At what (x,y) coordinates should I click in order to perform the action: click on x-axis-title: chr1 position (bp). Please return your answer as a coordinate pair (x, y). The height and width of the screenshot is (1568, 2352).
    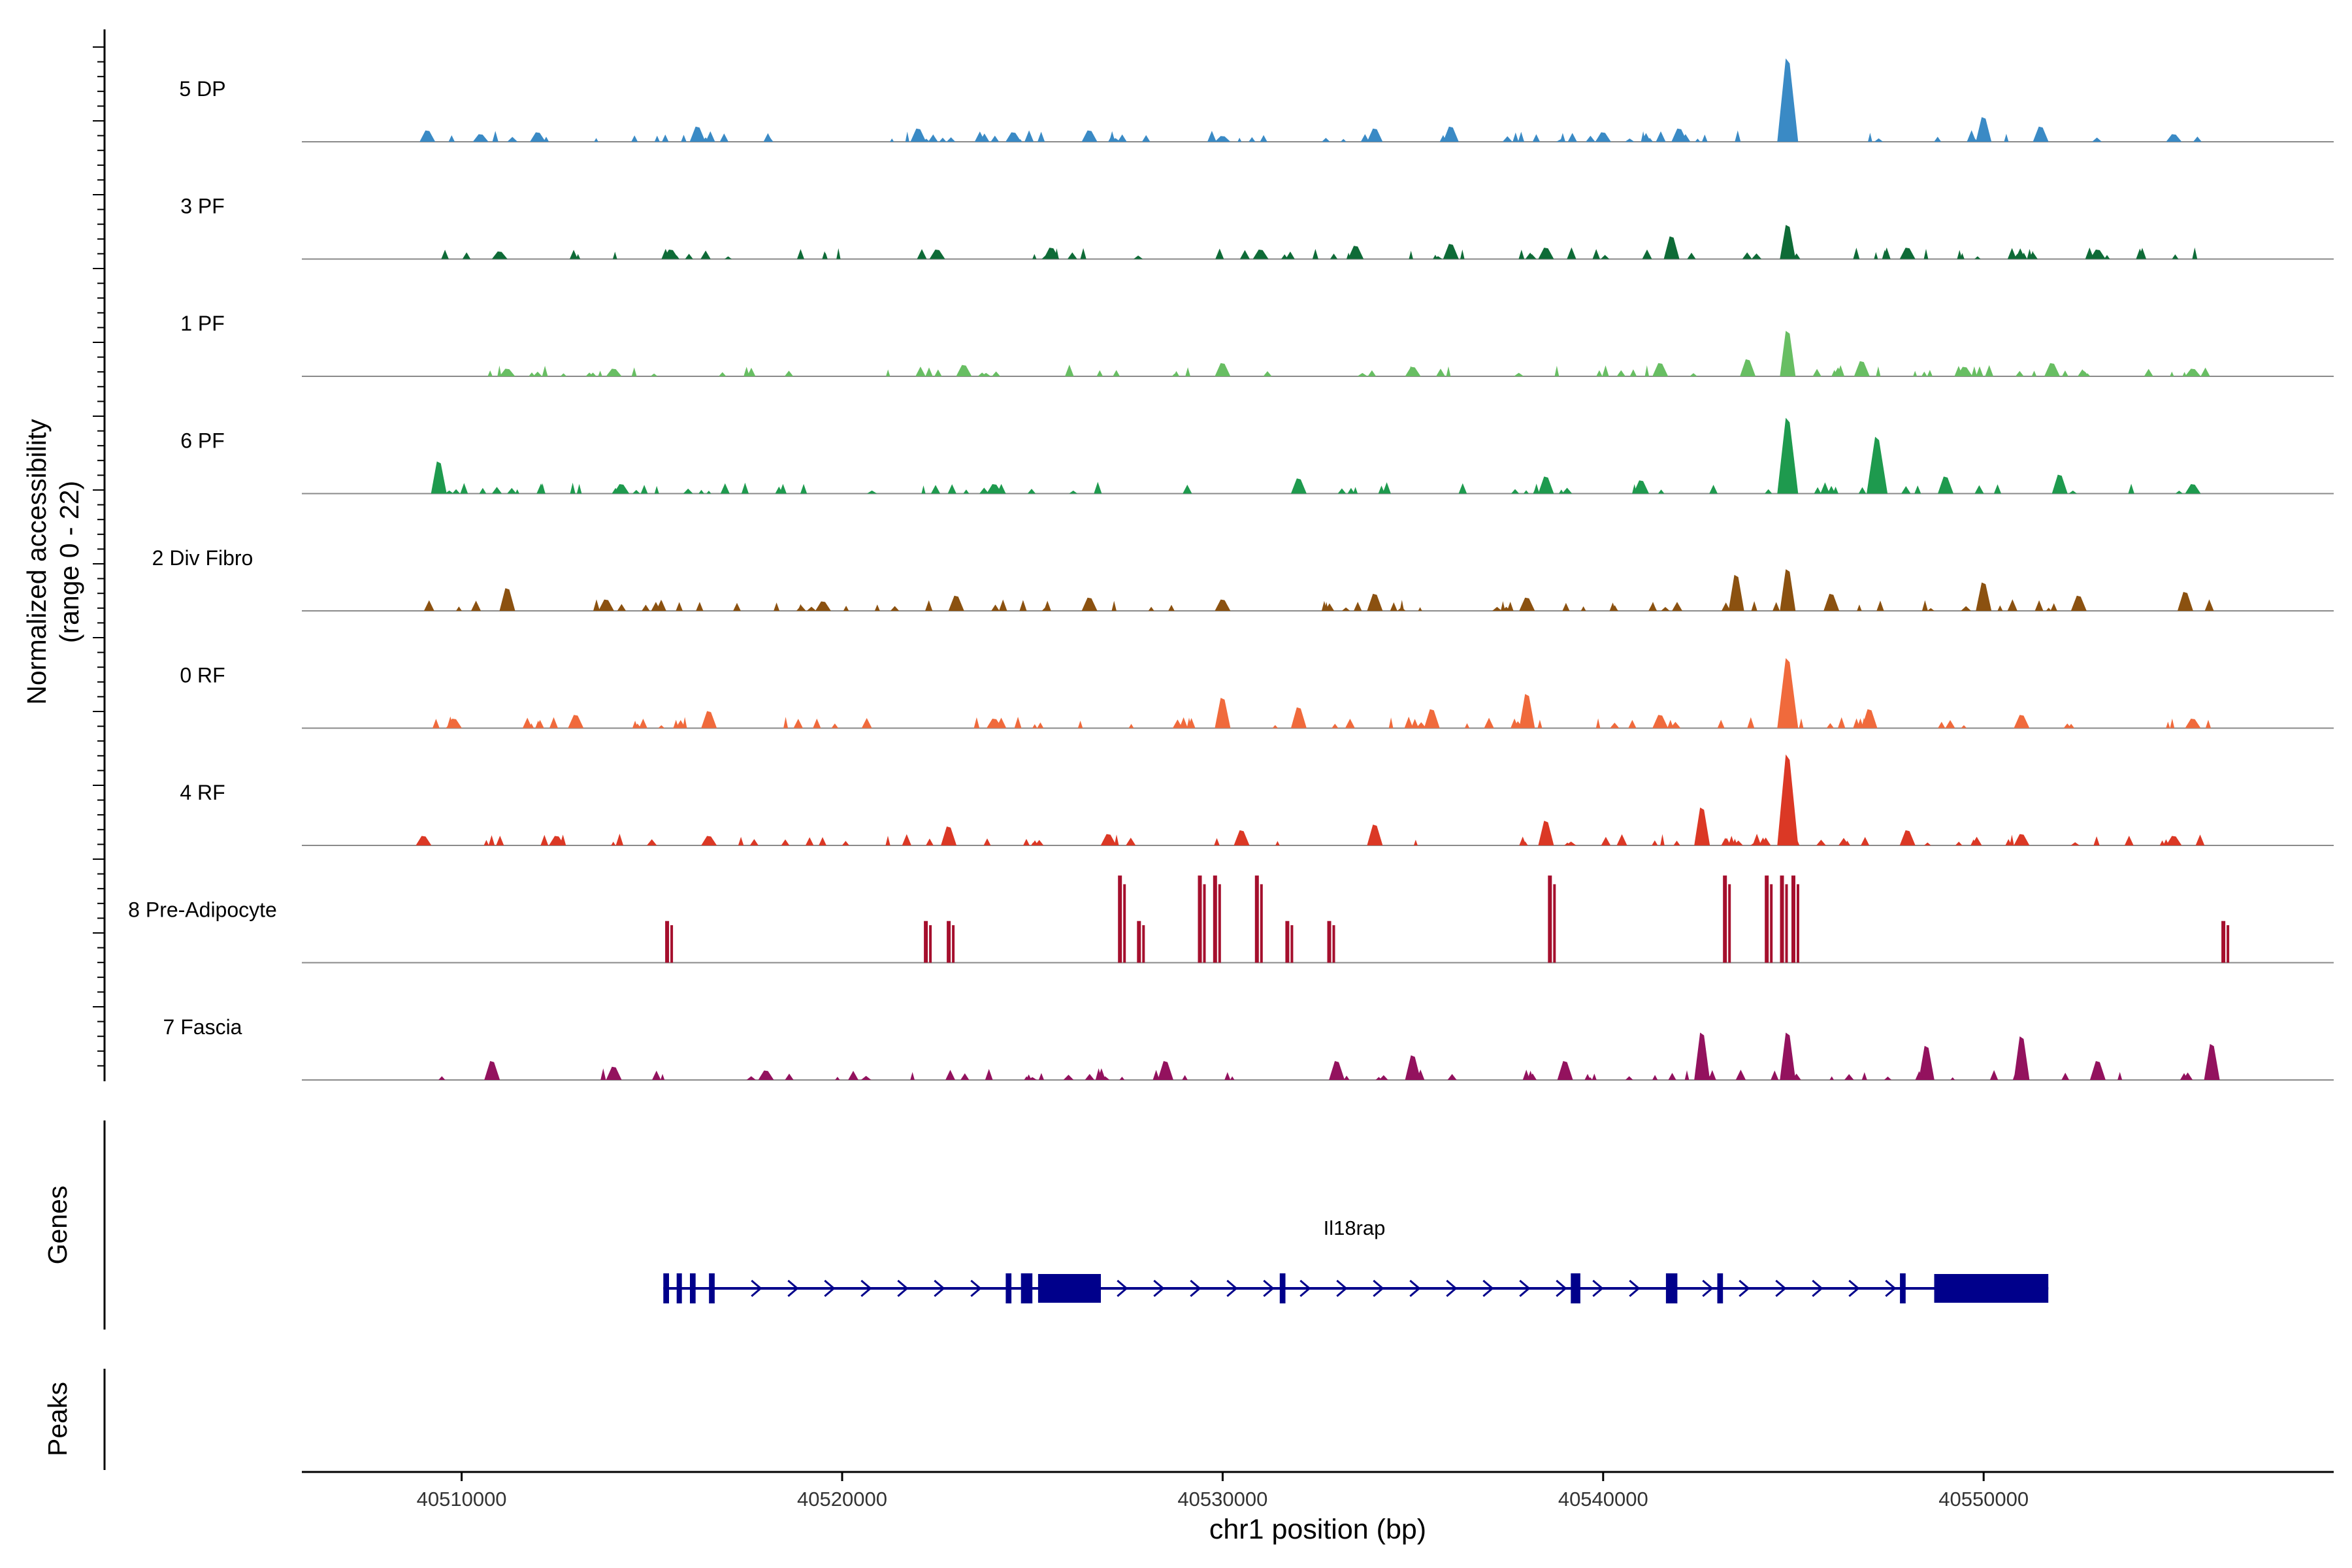
    Looking at the image, I should click on (1317, 1529).